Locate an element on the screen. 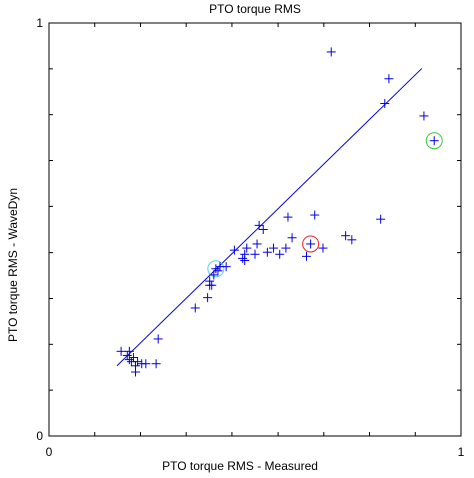  y-tick-label-0: 0 is located at coordinates (39, 436).